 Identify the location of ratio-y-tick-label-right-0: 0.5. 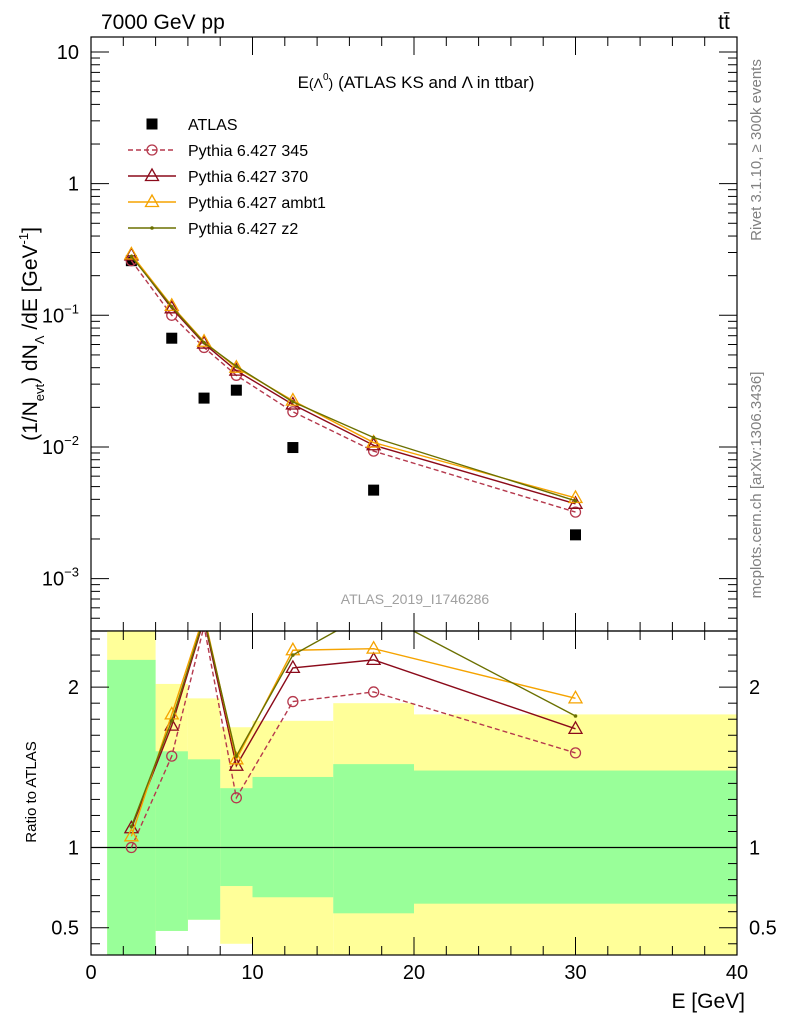
(763, 929).